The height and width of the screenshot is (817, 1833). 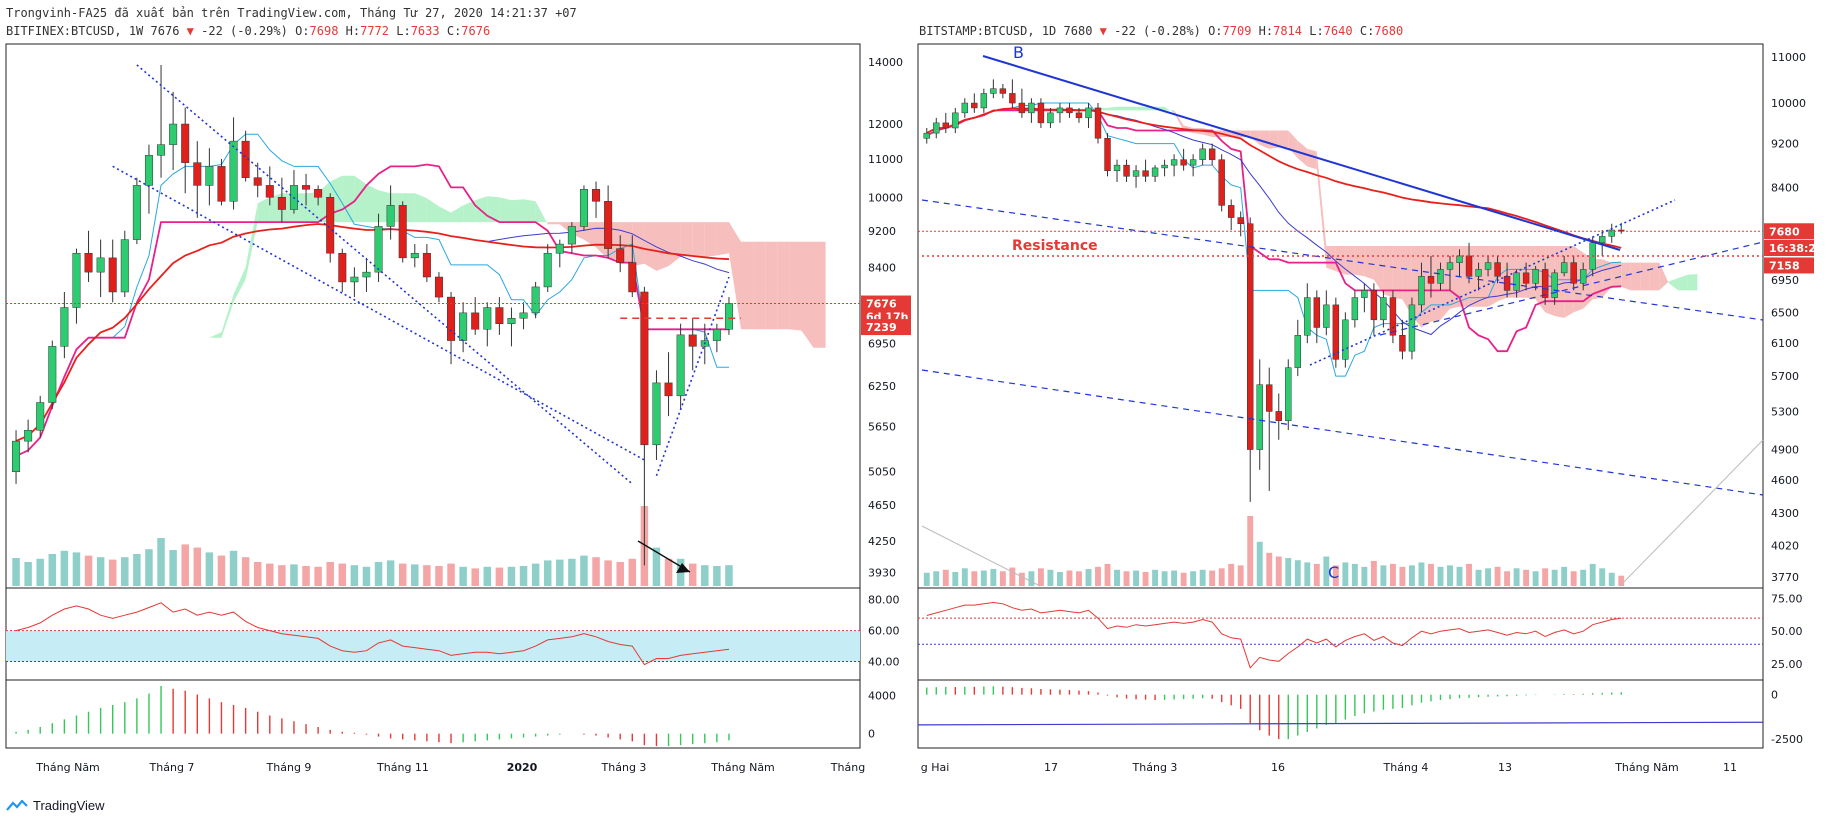 What do you see at coordinates (885, 159) in the screenshot?
I see `price-axis-label: 11000` at bounding box center [885, 159].